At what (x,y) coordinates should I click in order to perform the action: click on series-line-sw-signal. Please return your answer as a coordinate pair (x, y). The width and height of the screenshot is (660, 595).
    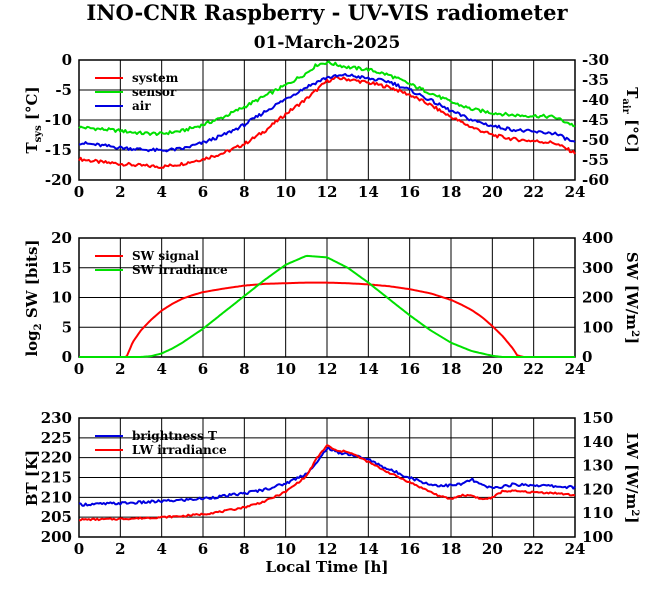
    Looking at the image, I should click on (327, 319).